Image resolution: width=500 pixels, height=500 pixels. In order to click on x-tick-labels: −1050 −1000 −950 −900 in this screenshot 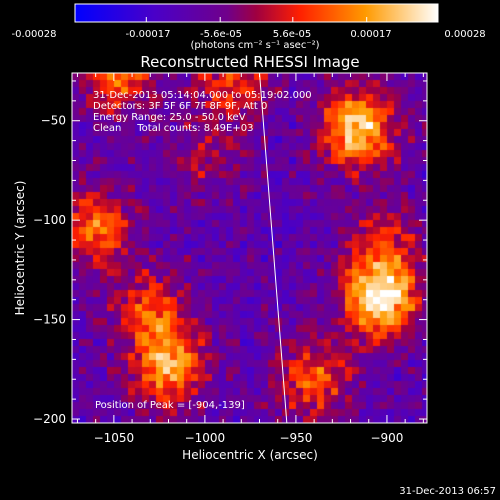, I will do `click(249, 438)`.